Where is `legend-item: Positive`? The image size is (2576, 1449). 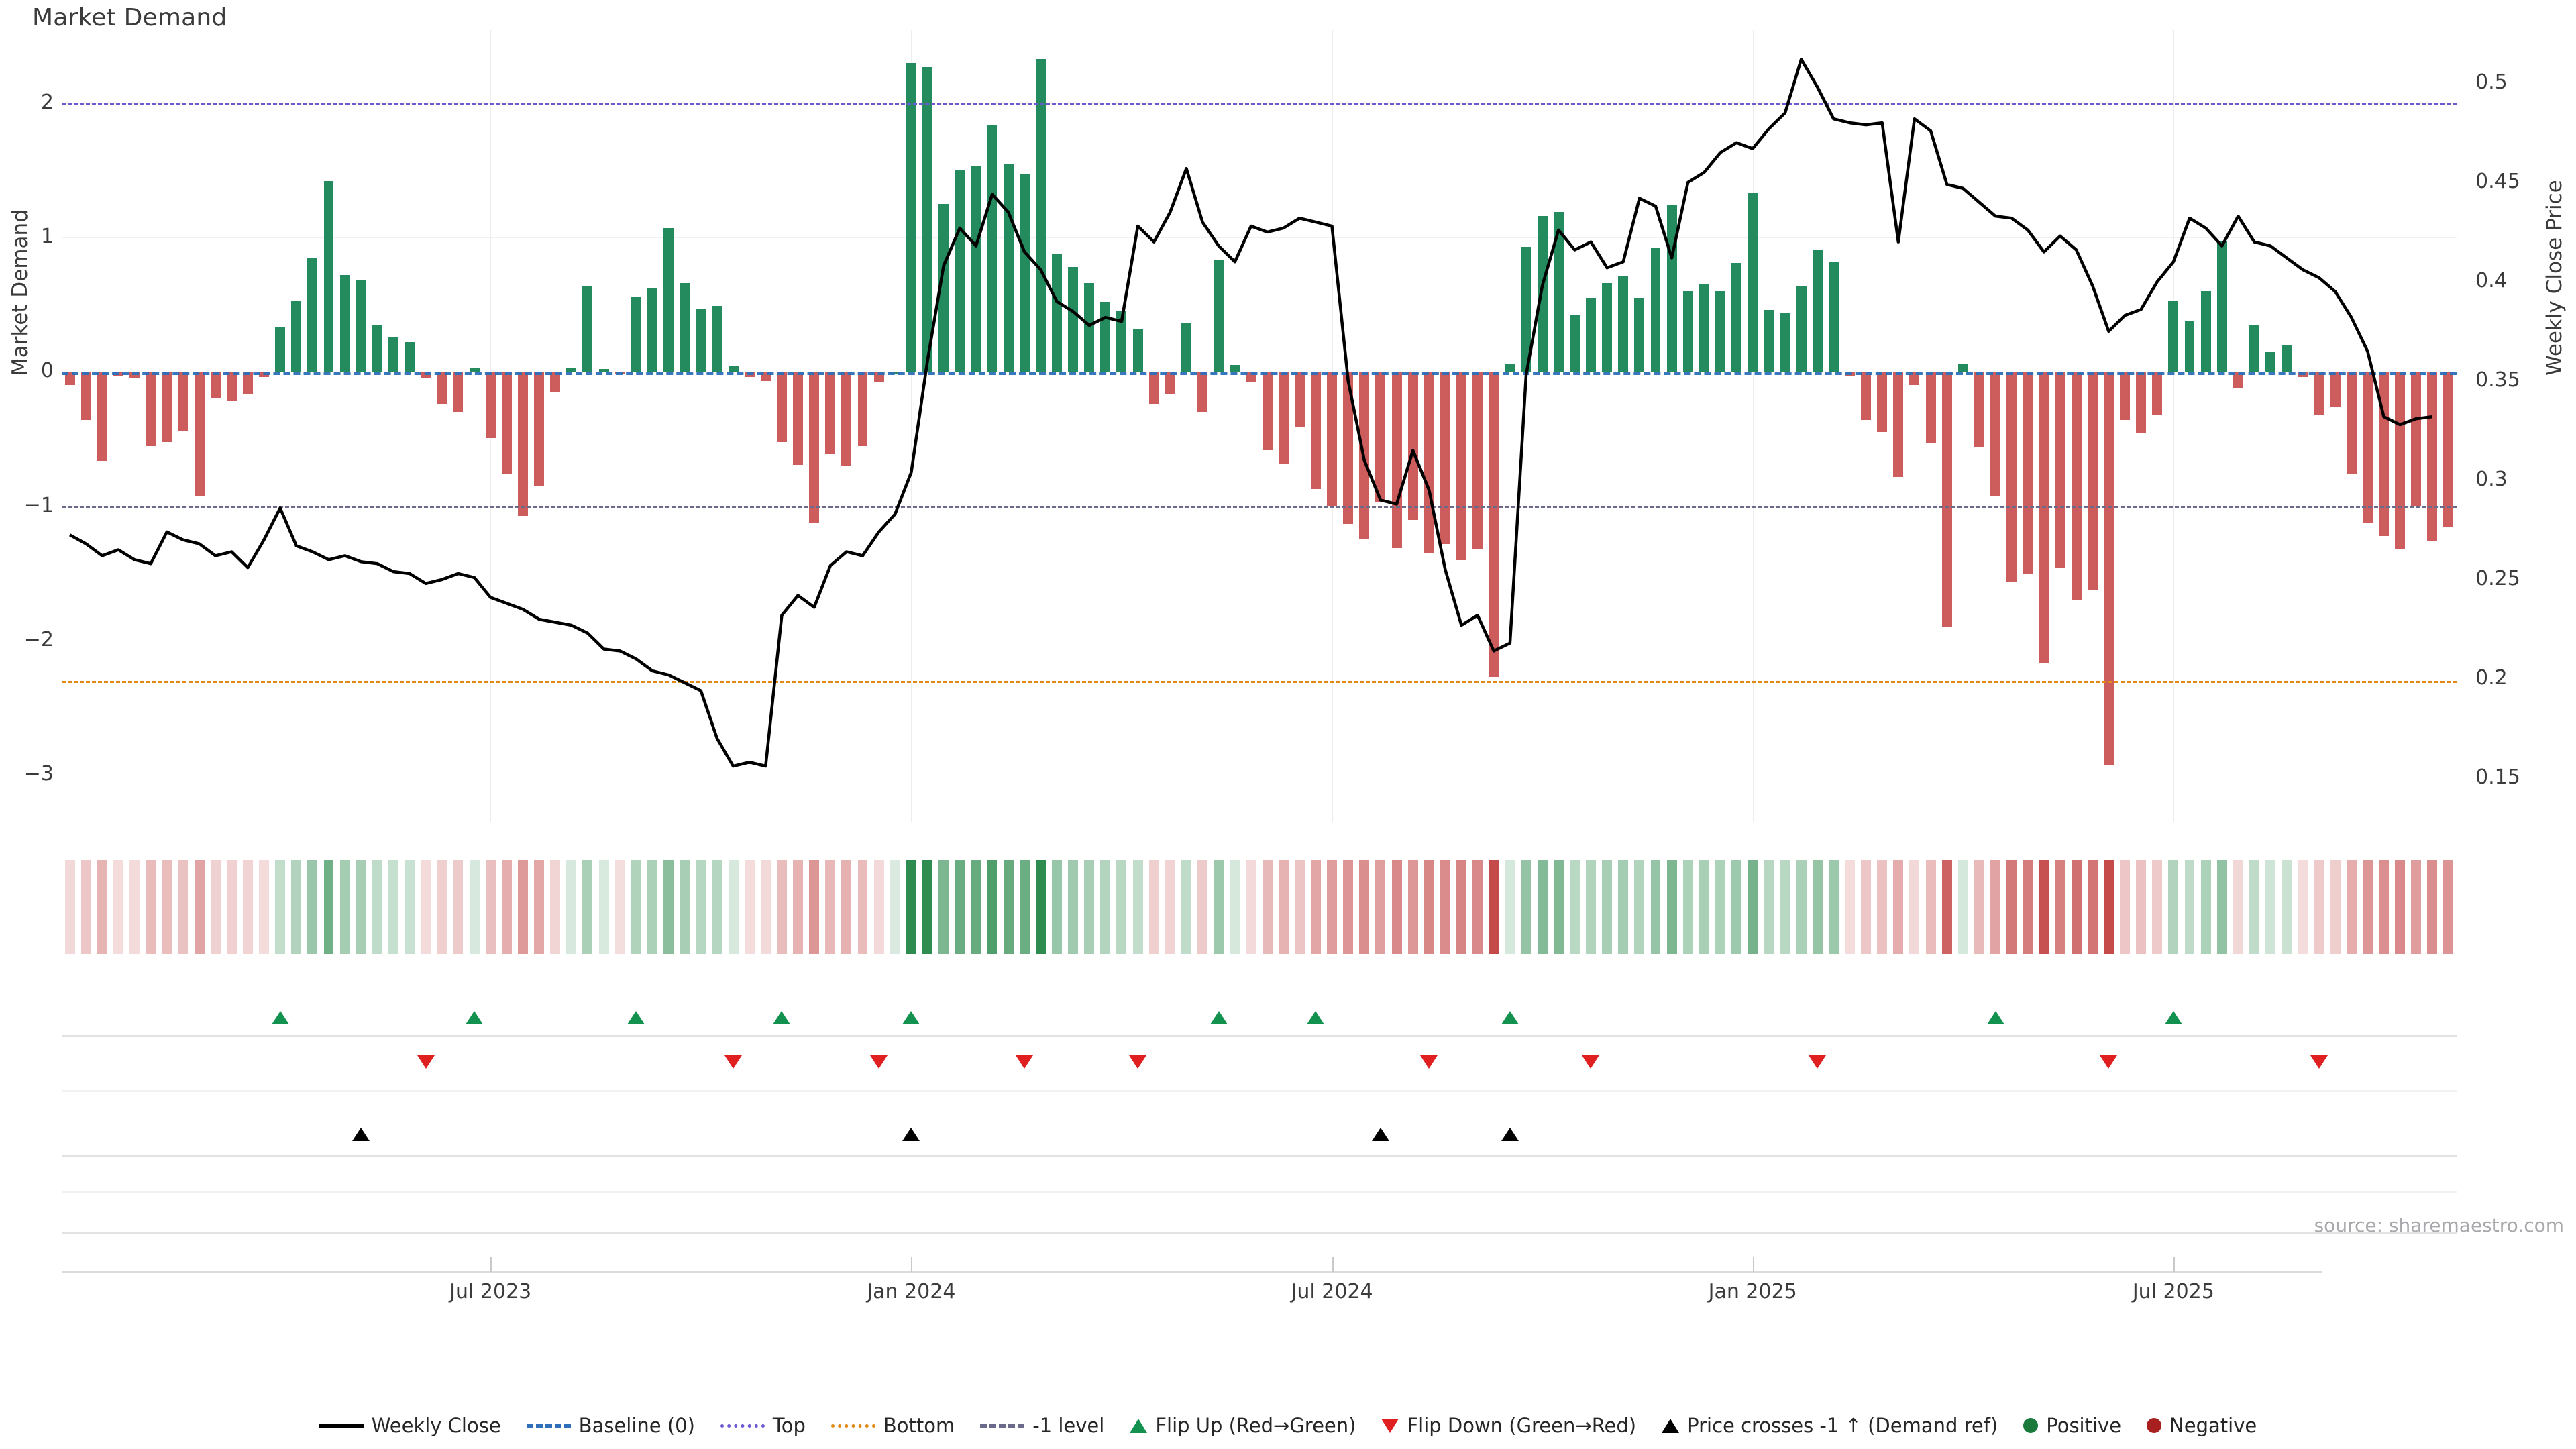 legend-item: Positive is located at coordinates (2072, 1425).